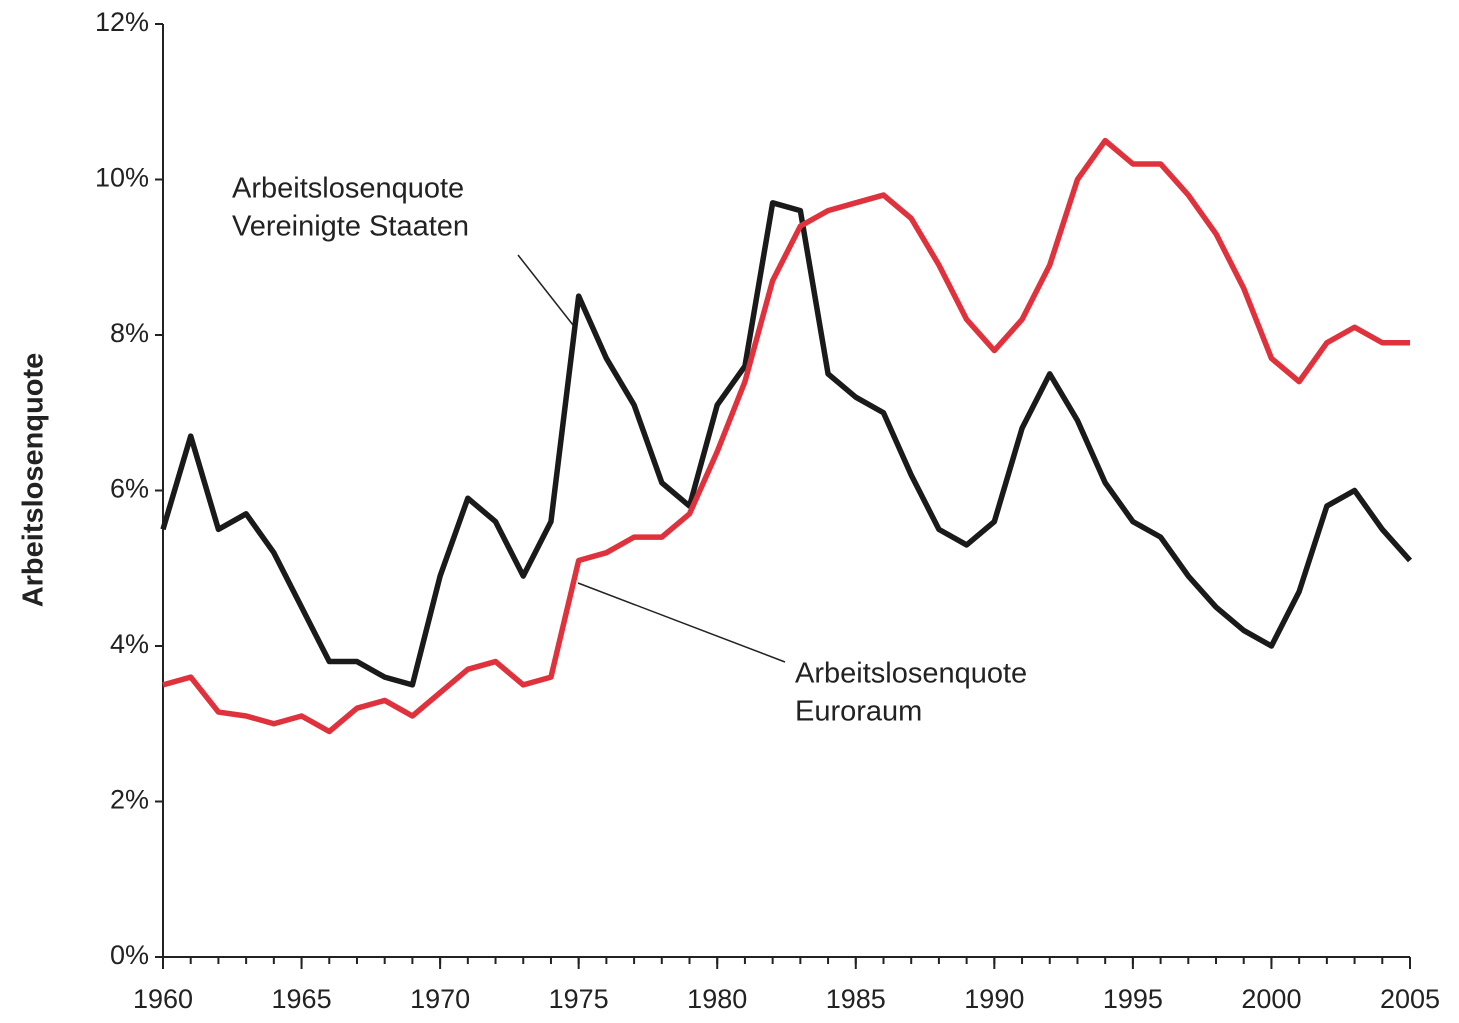 Image resolution: width=1459 pixels, height=1023 pixels. Describe the element at coordinates (717, 999) in the screenshot. I see `x-tick-label: 1980` at that location.